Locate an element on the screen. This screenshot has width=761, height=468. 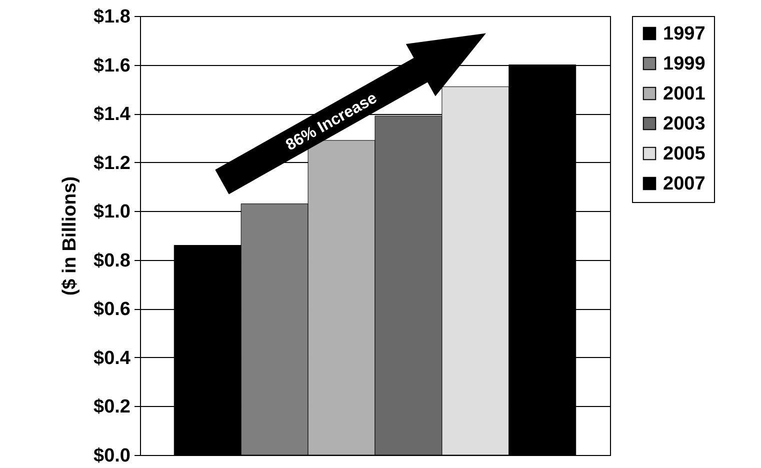
y-tick-label: $1.4 is located at coordinates (112, 115).